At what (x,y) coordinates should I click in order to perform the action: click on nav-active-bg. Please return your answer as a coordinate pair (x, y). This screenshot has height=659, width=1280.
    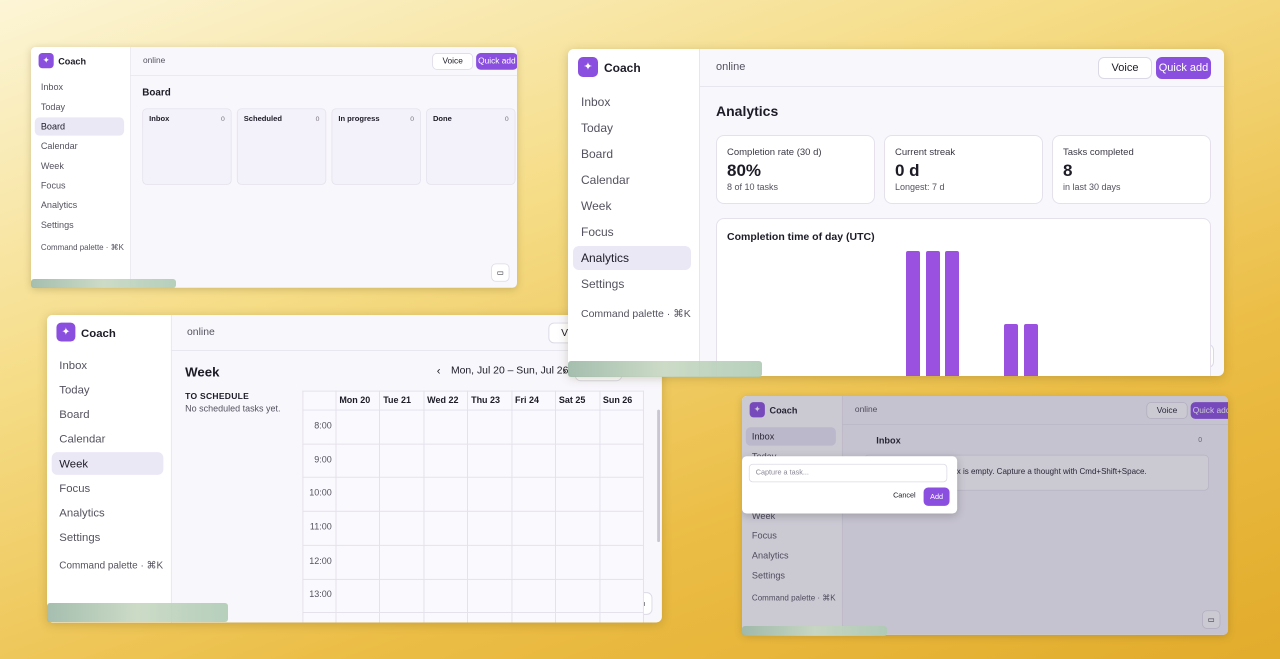
    Looking at the image, I should click on (632, 258).